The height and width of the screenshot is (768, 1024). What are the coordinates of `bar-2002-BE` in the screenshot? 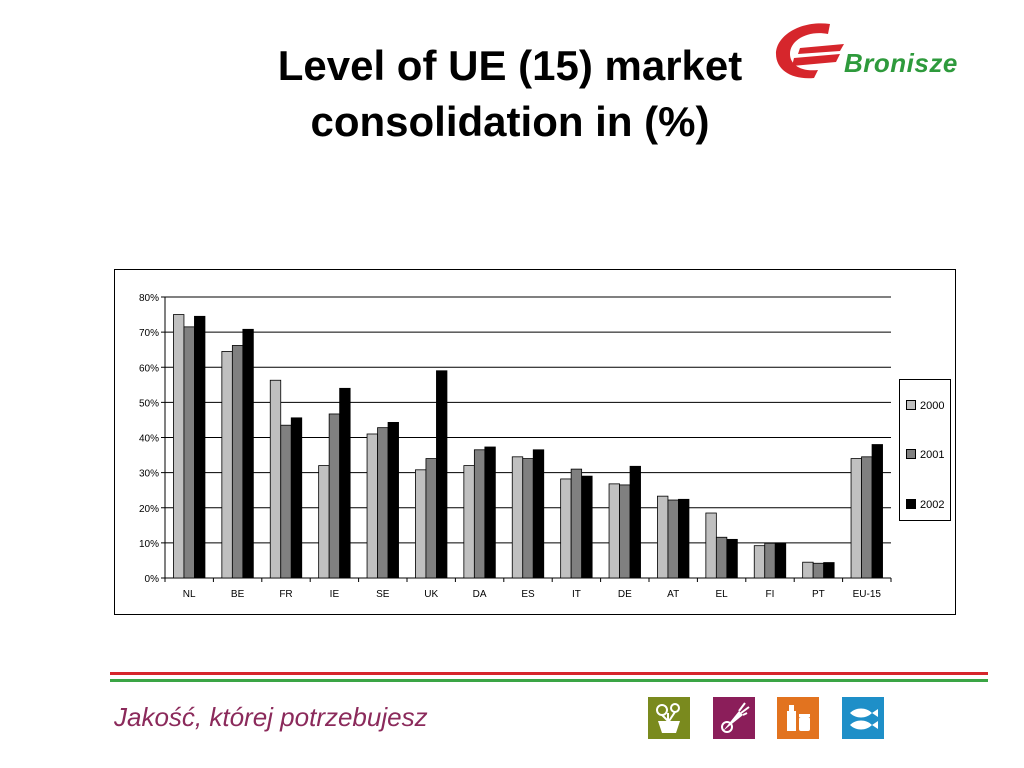 It's located at (248, 453).